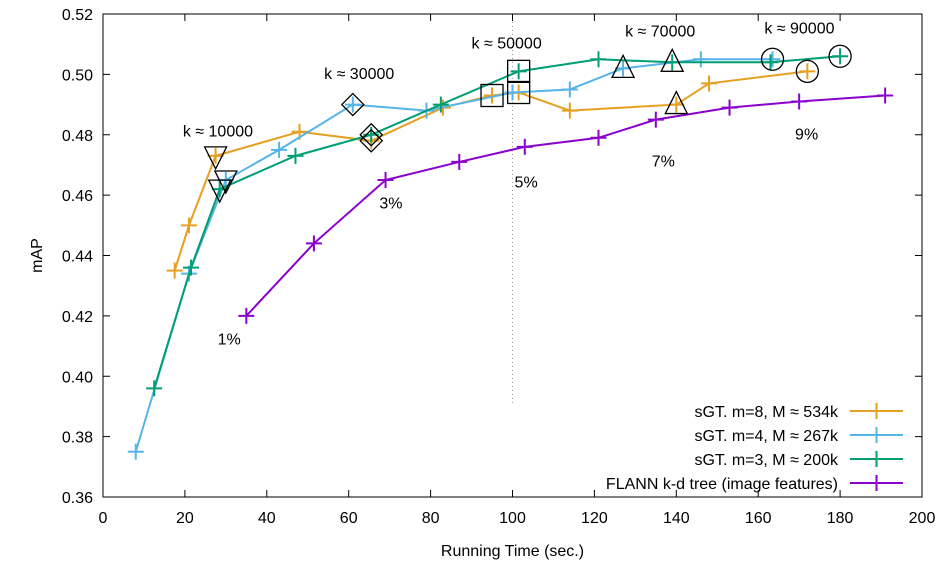  Describe the element at coordinates (507, 44) in the screenshot. I see `k-annotation: k ≈ 50000` at that location.